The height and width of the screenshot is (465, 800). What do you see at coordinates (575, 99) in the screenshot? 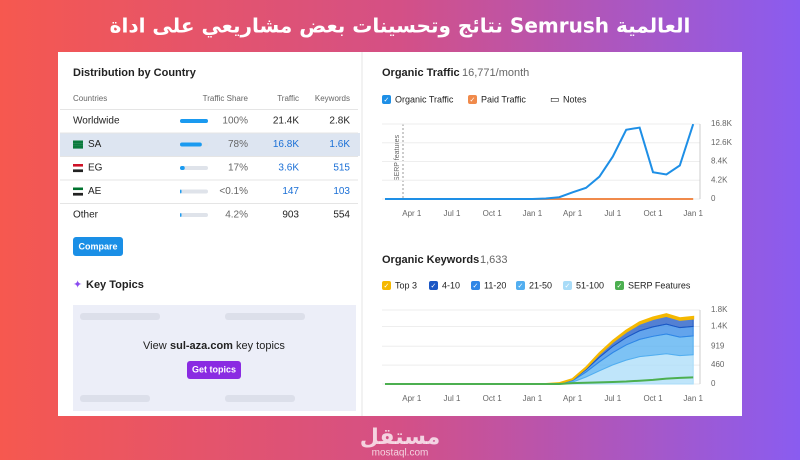
I see `notes-toggle: Notes` at bounding box center [575, 99].